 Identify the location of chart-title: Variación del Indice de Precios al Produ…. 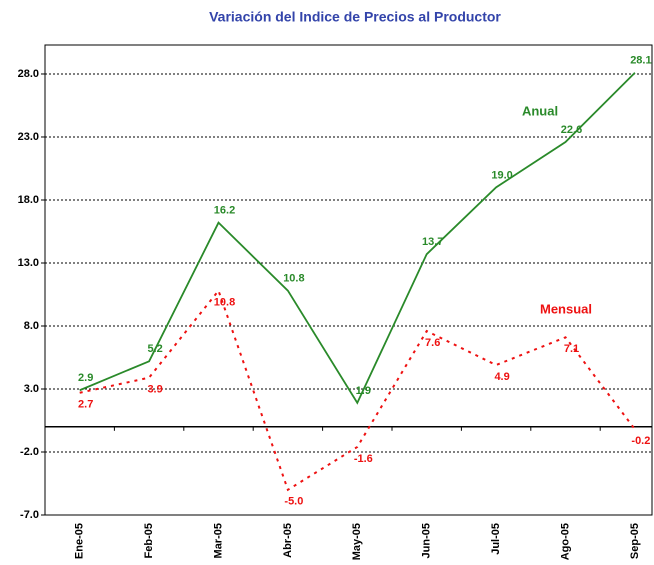
(355, 17).